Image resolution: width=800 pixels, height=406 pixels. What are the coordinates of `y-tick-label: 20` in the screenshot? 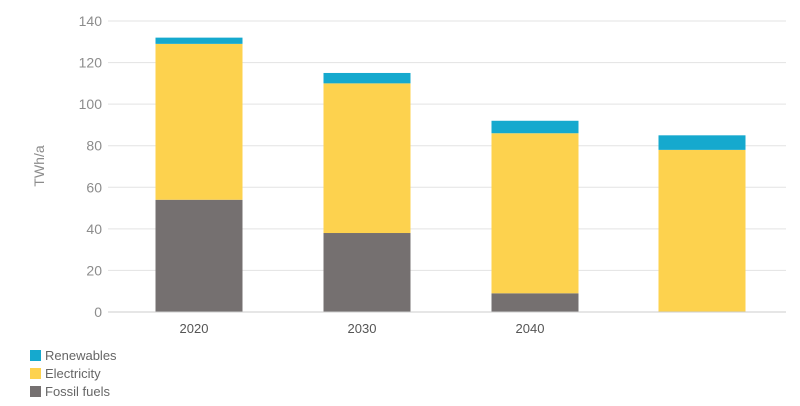 It's located at (94, 270).